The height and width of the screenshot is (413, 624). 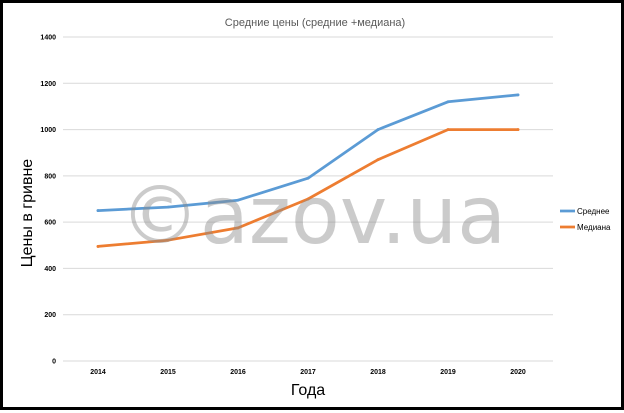 I want to click on y-axis-label: Цены в гривне, so click(x=27, y=213).